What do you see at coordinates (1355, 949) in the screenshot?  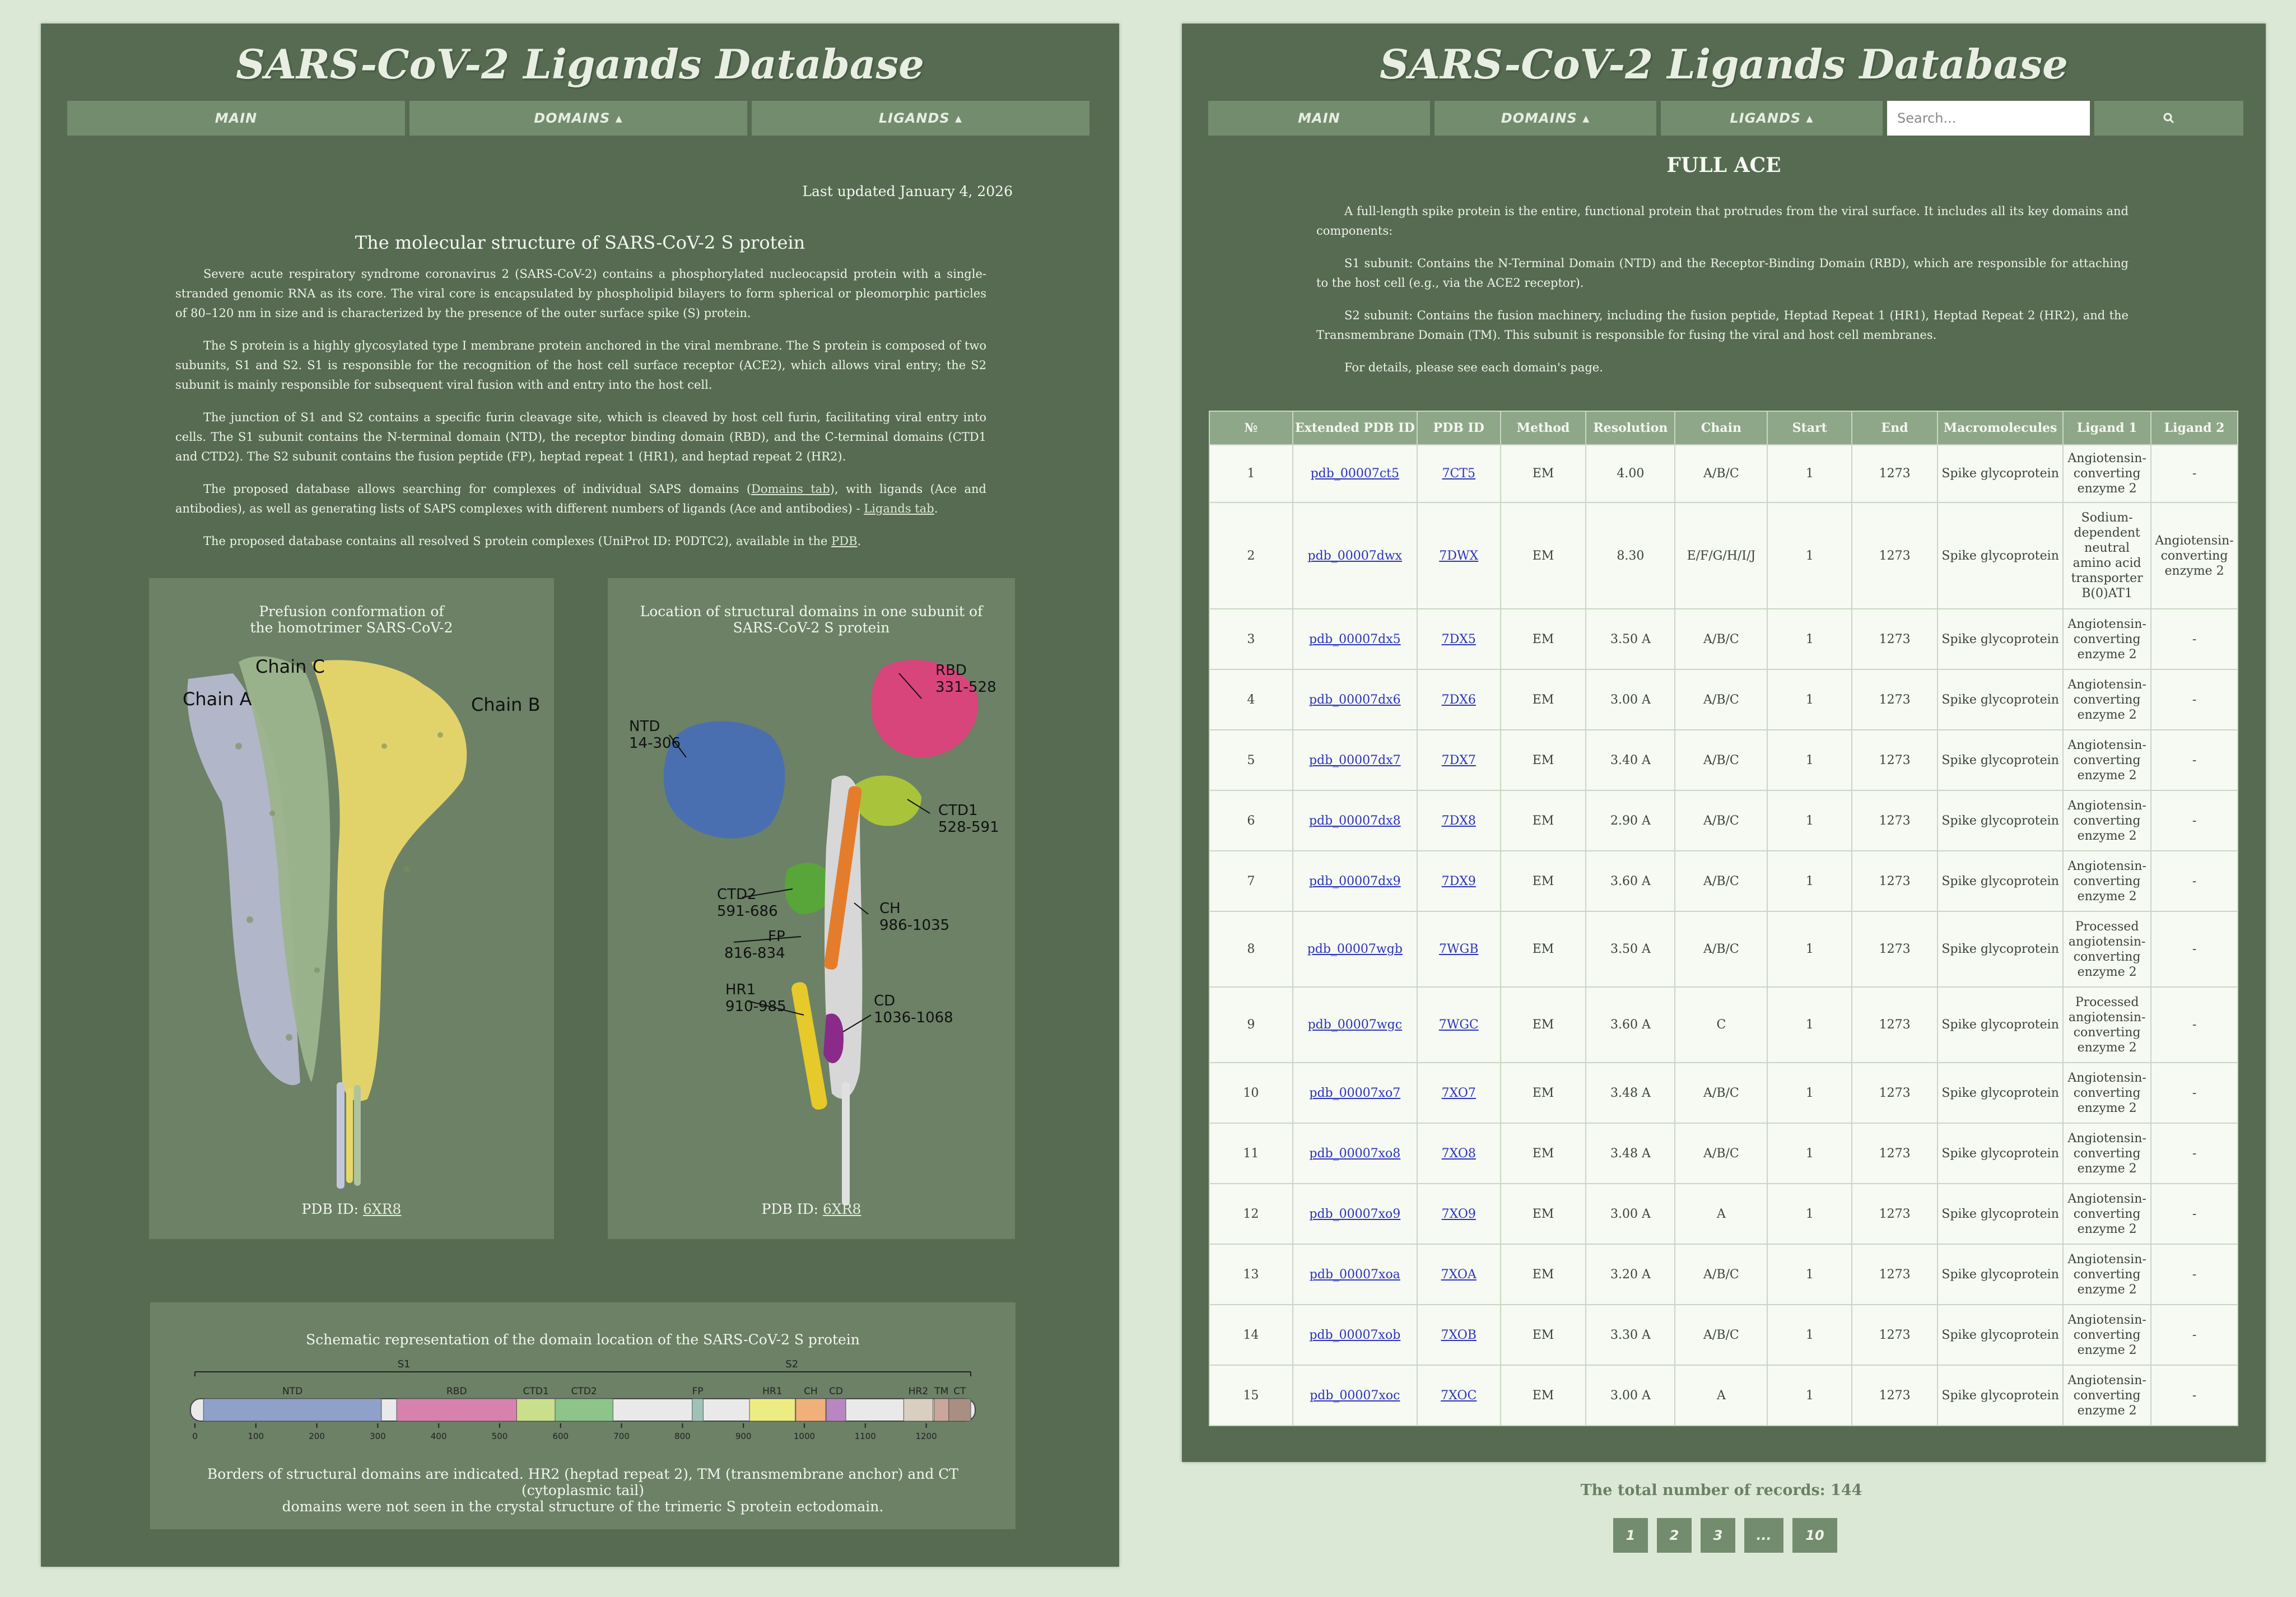 I see `extended-pdb-link: pdb_00007wgb` at bounding box center [1355, 949].